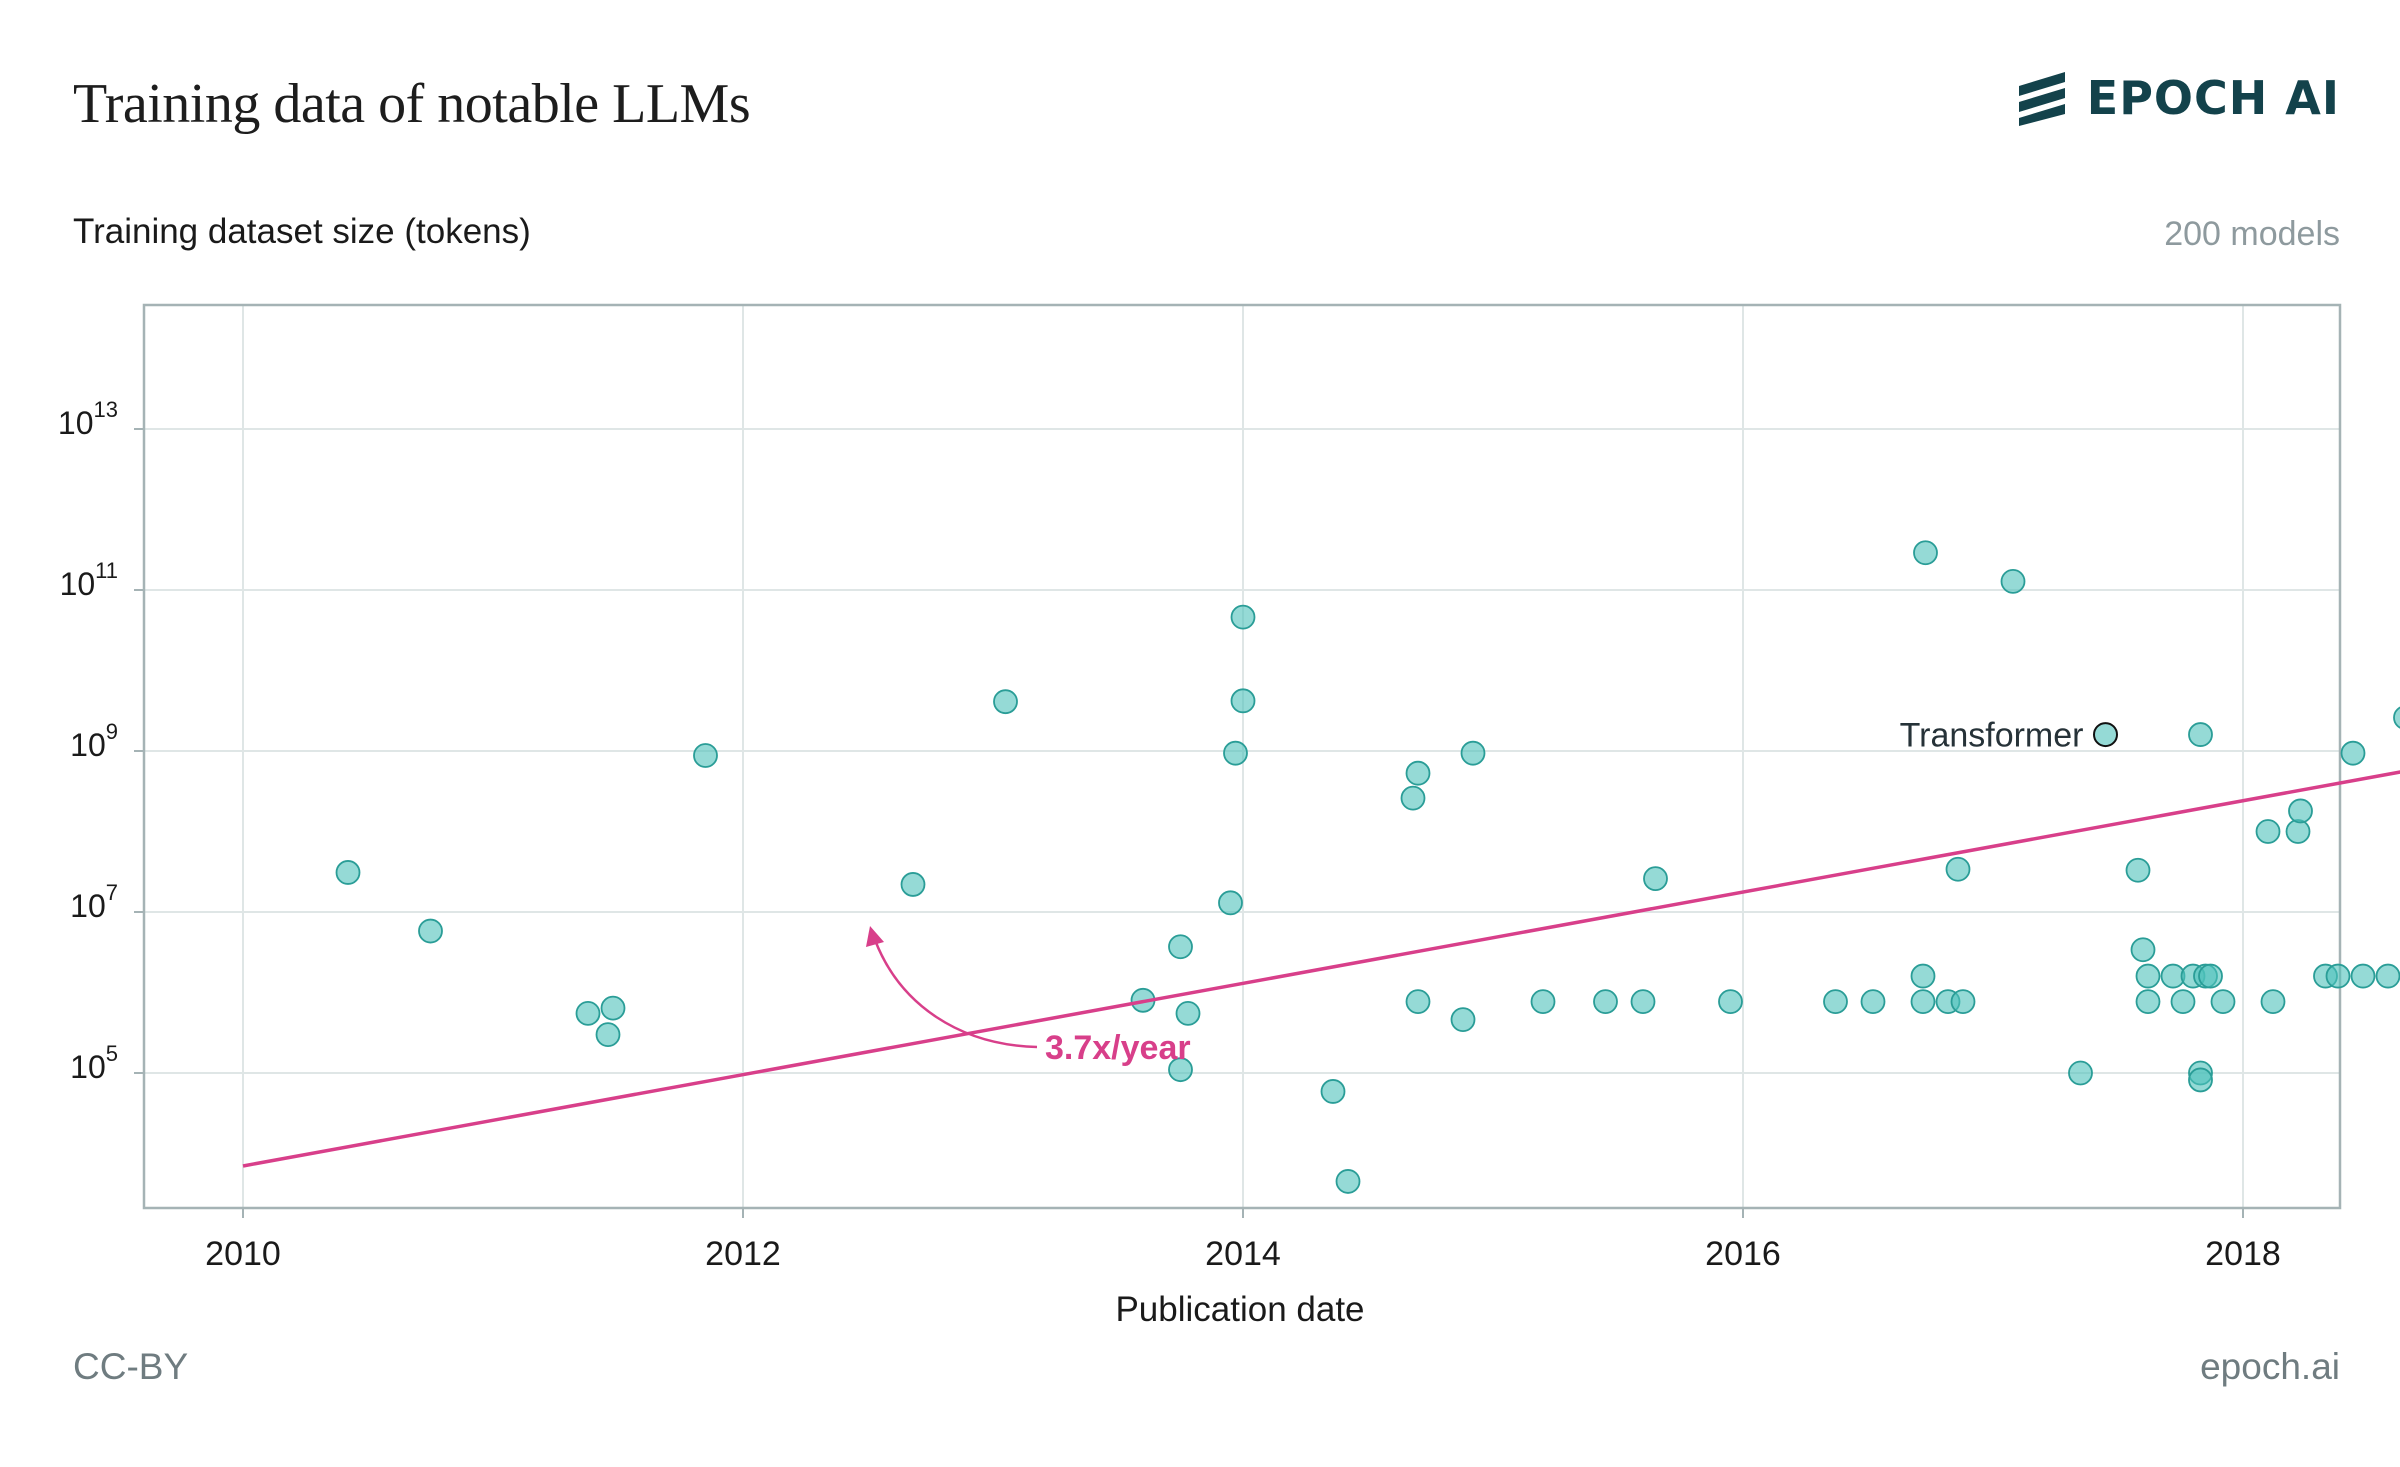 Image resolution: width=2400 pixels, height=1467 pixels. I want to click on x-tick-label: 2012, so click(743, 1254).